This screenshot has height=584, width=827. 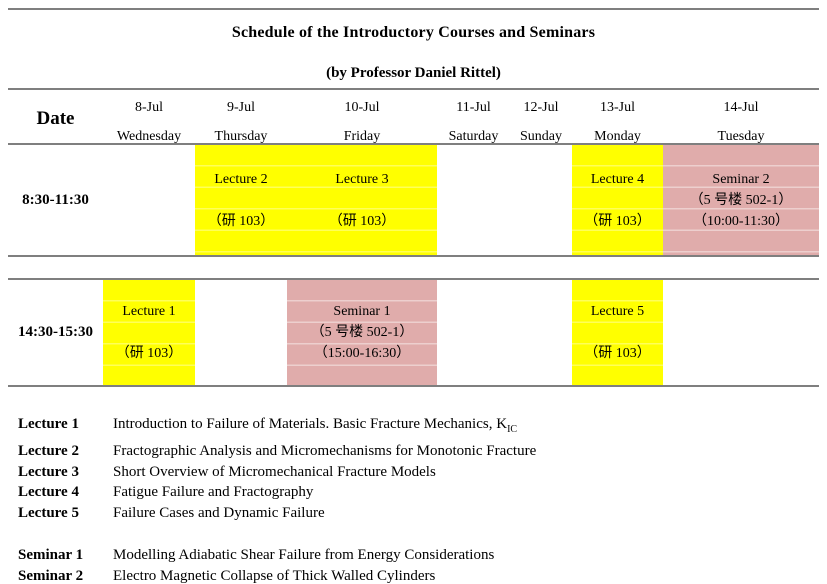 What do you see at coordinates (617, 107) in the screenshot?
I see `day-header-date: 13-Jul` at bounding box center [617, 107].